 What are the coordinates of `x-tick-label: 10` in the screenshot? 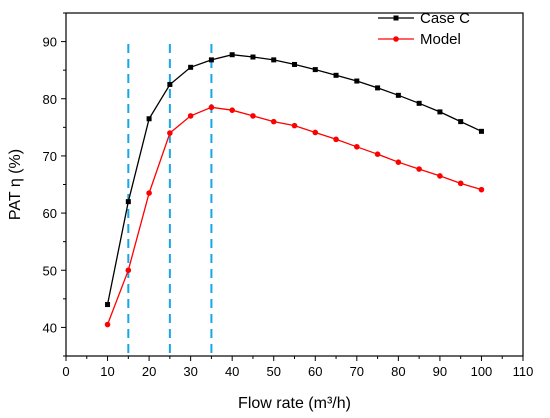 It's located at (107, 371).